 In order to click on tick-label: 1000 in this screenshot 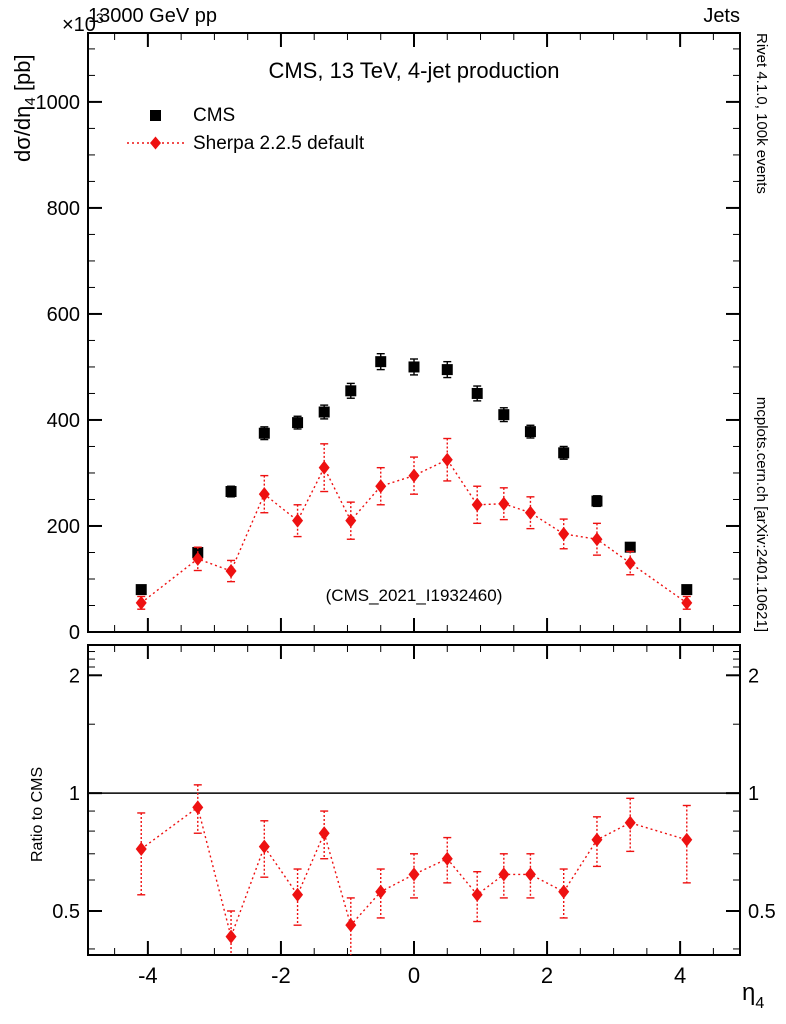, I will do `click(58, 103)`.